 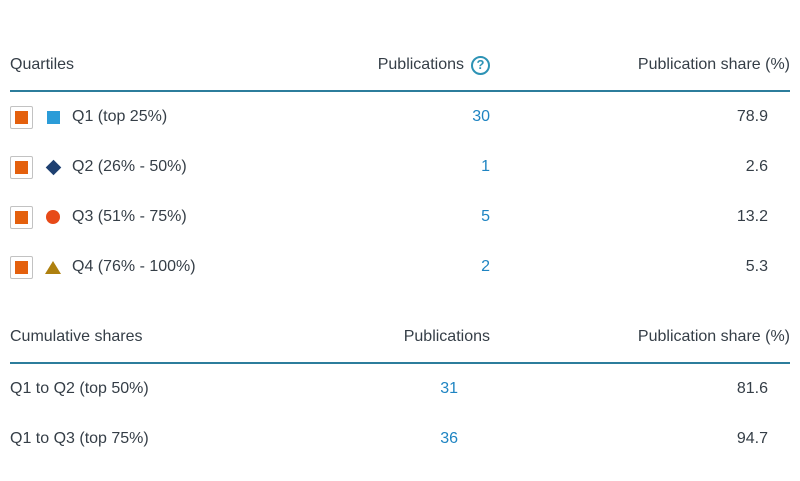 I want to click on q2-checkbox, so click(x=21, y=167).